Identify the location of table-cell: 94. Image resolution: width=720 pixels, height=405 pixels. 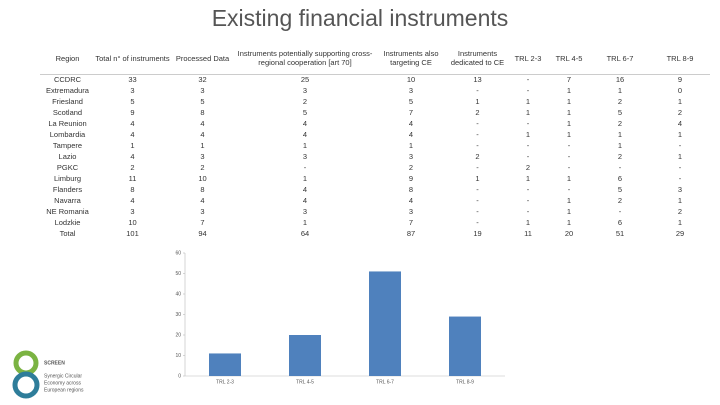
(202, 234).